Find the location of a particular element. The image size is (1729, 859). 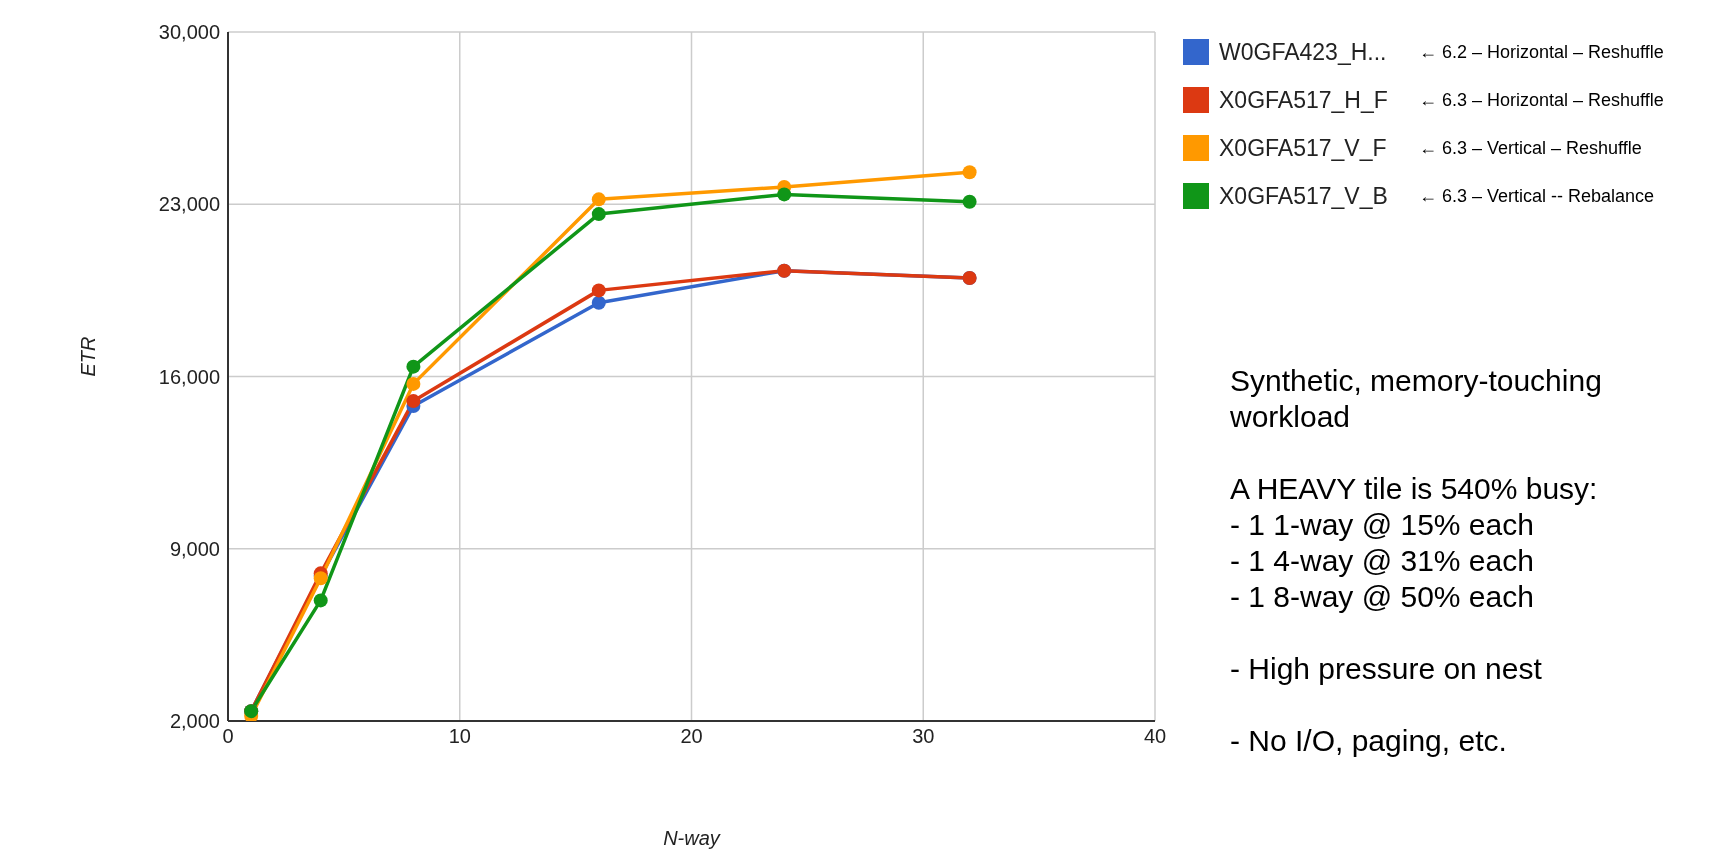

text: Synthetic, memory-touching workload A HEAVY tile is 540% busy: - 1 1-way @ 15% each - 1 4-way @ 31% each - 1 8-way @ 50% each - High pressure on nest - No I/O, paging, etc. is located at coordinates (1416, 560).